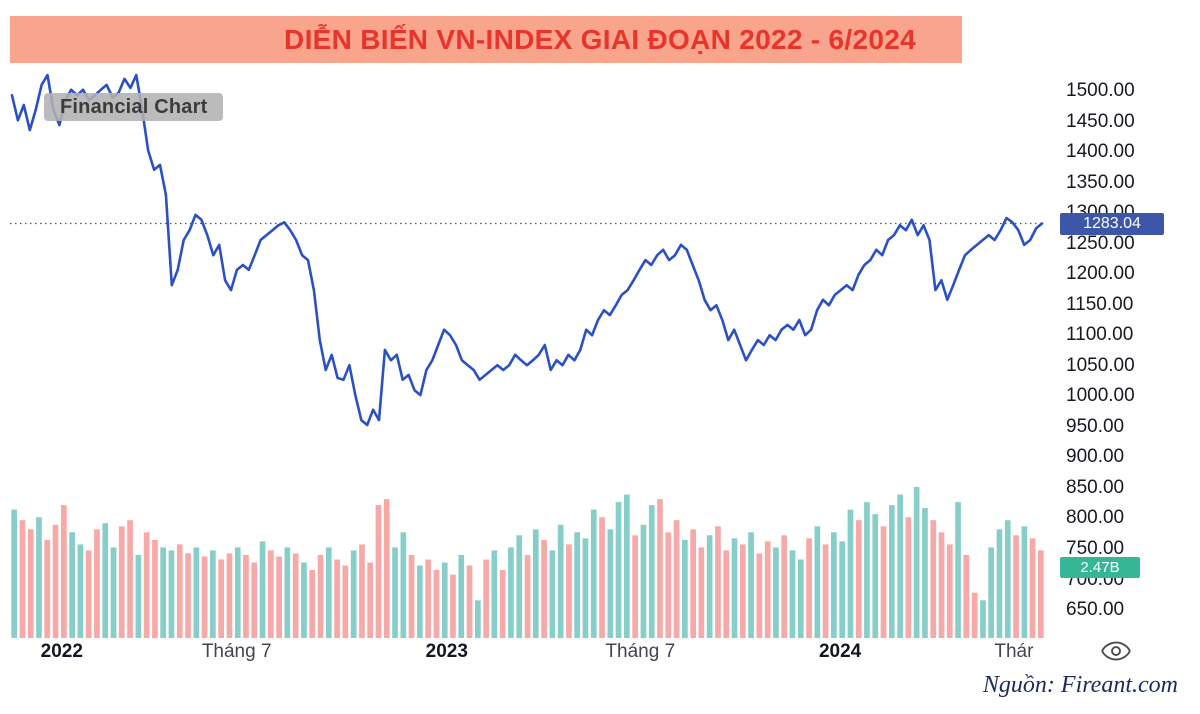  I want to click on title-banner, so click(486, 39).